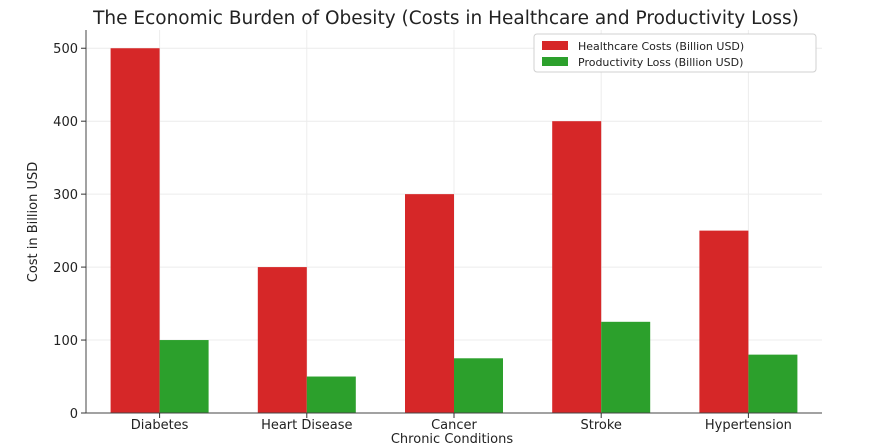 This screenshot has height=446, width=893. Describe the element at coordinates (600, 425) in the screenshot. I see `x-tick-label: Stroke` at that location.